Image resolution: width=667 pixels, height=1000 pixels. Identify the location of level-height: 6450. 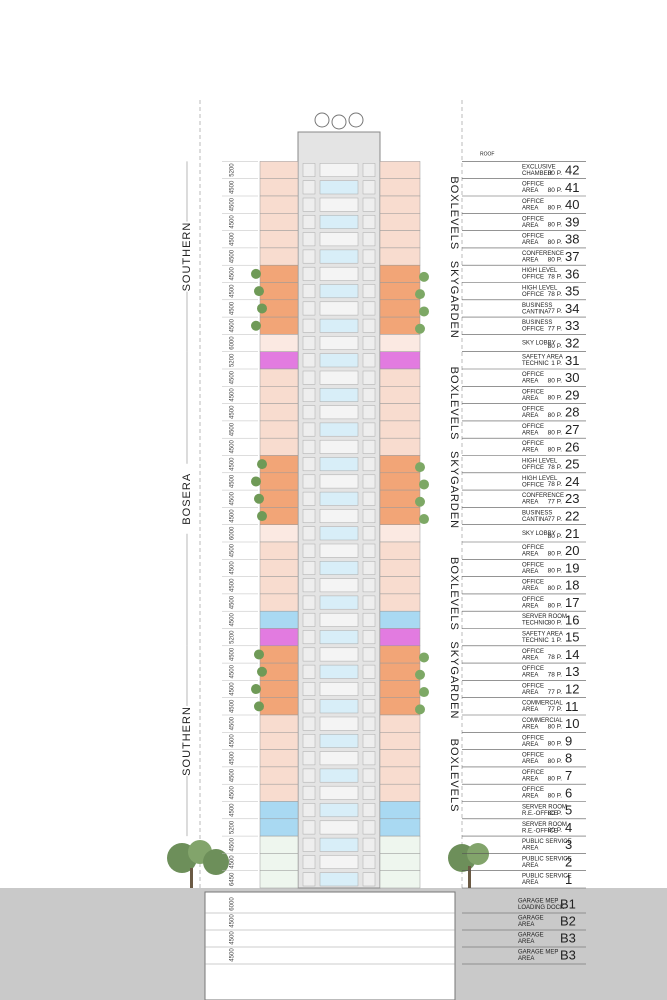
(233, 879).